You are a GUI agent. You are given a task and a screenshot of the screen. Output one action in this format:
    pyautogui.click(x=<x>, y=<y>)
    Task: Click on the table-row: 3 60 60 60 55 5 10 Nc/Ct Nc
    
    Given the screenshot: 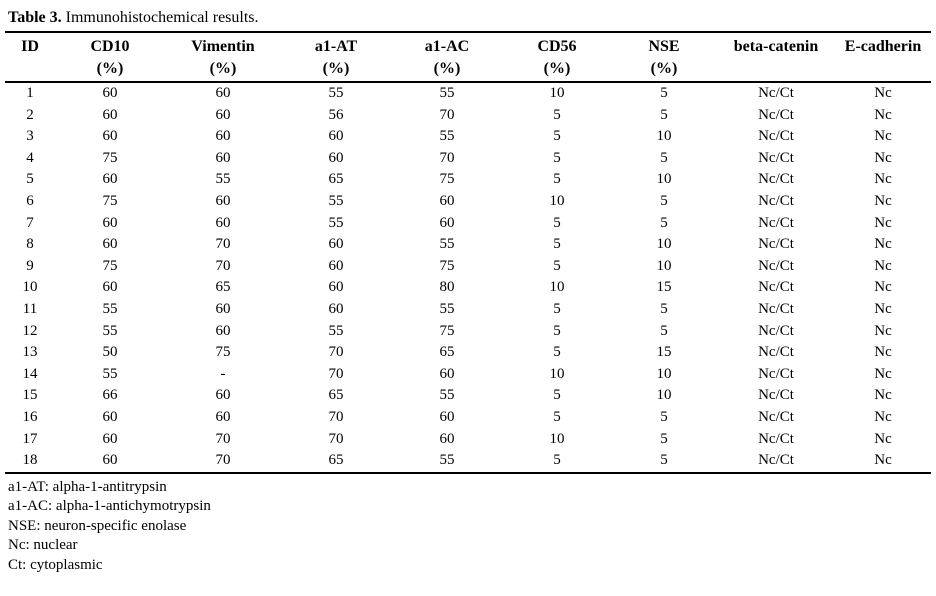 What is the action you would take?
    pyautogui.click(x=468, y=137)
    